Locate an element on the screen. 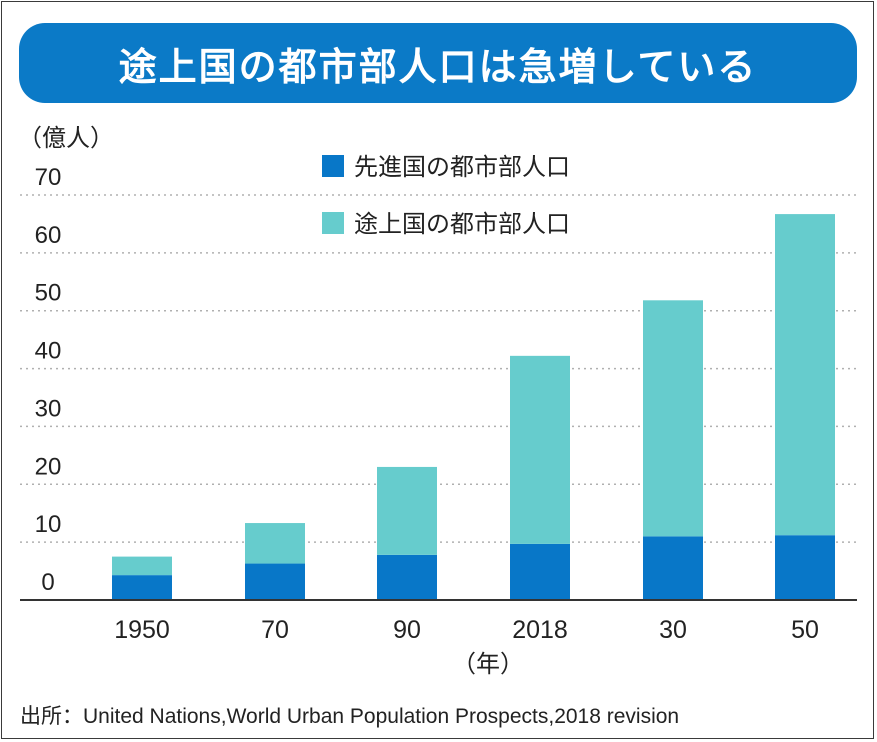 This screenshot has height=742, width=877. chart-title-banner: 途上国の都市部人口は急増している is located at coordinates (438, 63).